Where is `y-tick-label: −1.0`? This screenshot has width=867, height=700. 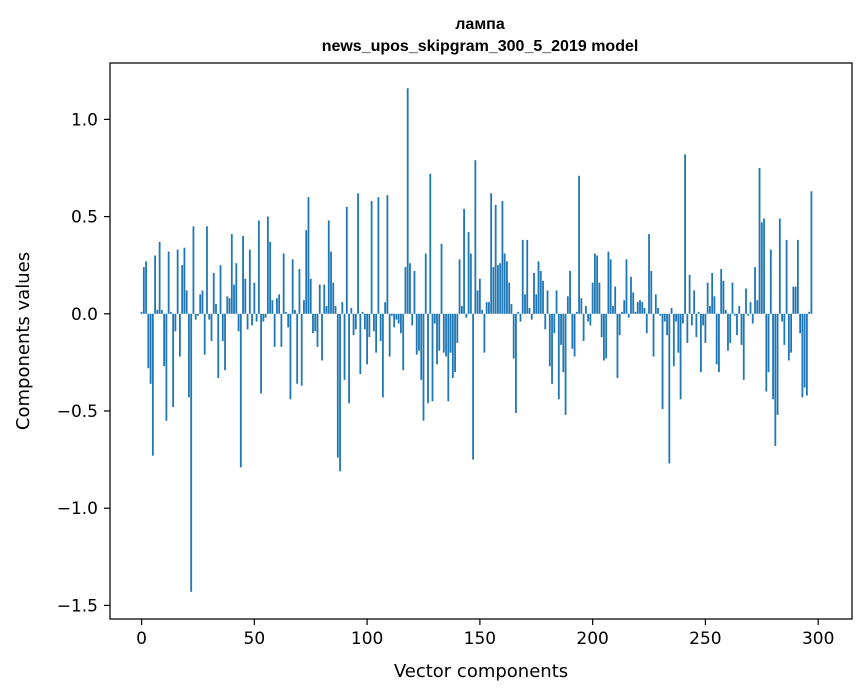
y-tick-label: −1.0 is located at coordinates (77, 509).